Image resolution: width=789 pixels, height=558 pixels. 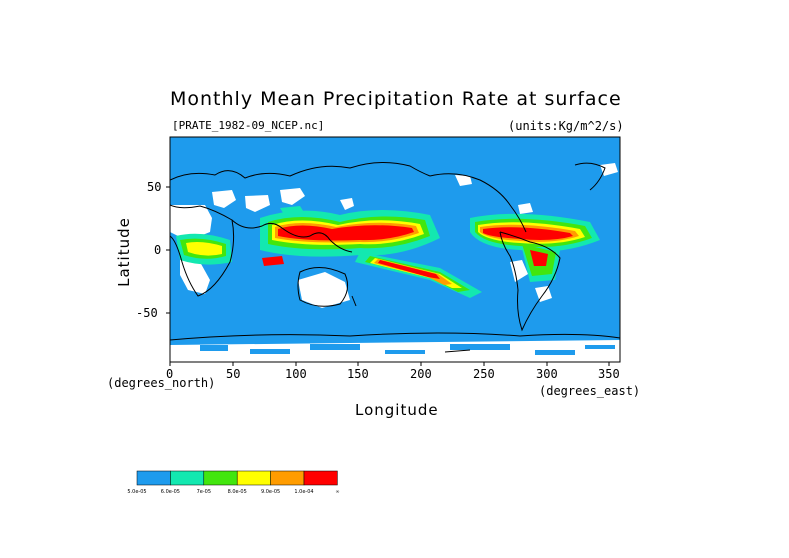 What do you see at coordinates (237, 492) in the screenshot?
I see `legend-label: 8.0e-05` at bounding box center [237, 492].